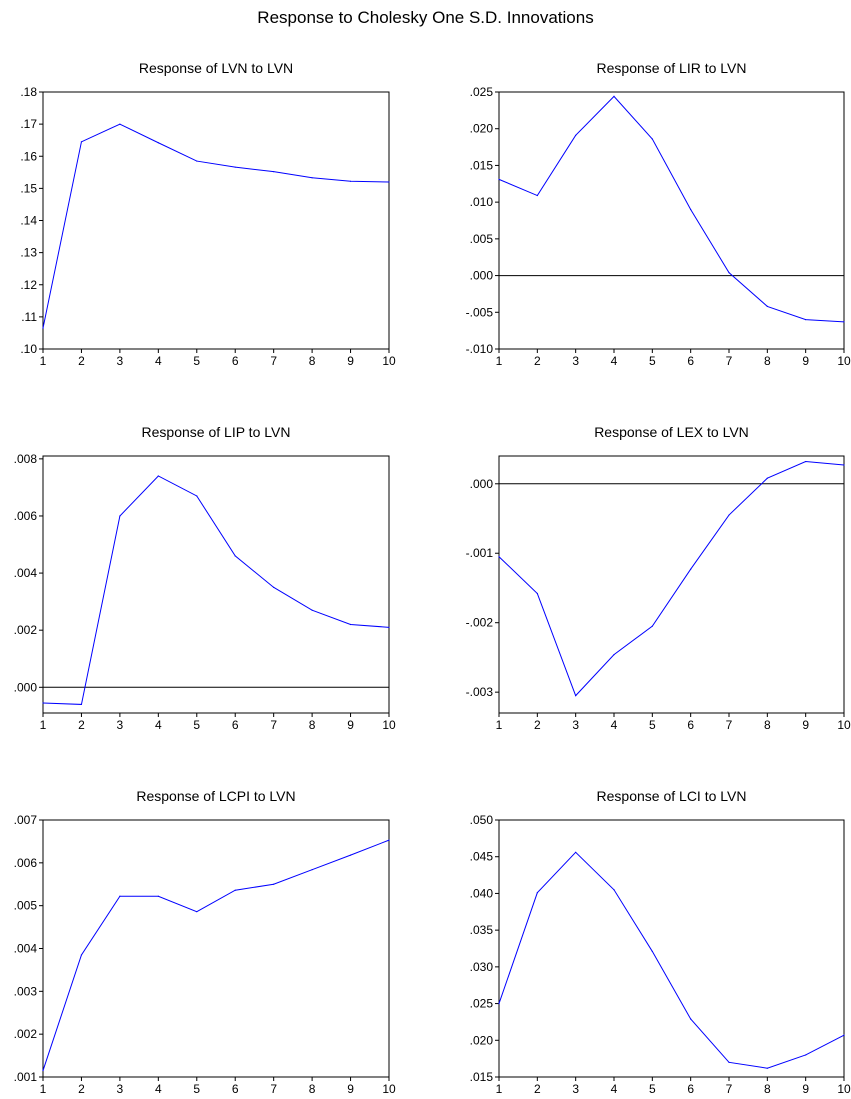 The height and width of the screenshot is (1099, 851). Describe the element at coordinates (28, 285) in the screenshot. I see `y-tick-label: .12` at that location.